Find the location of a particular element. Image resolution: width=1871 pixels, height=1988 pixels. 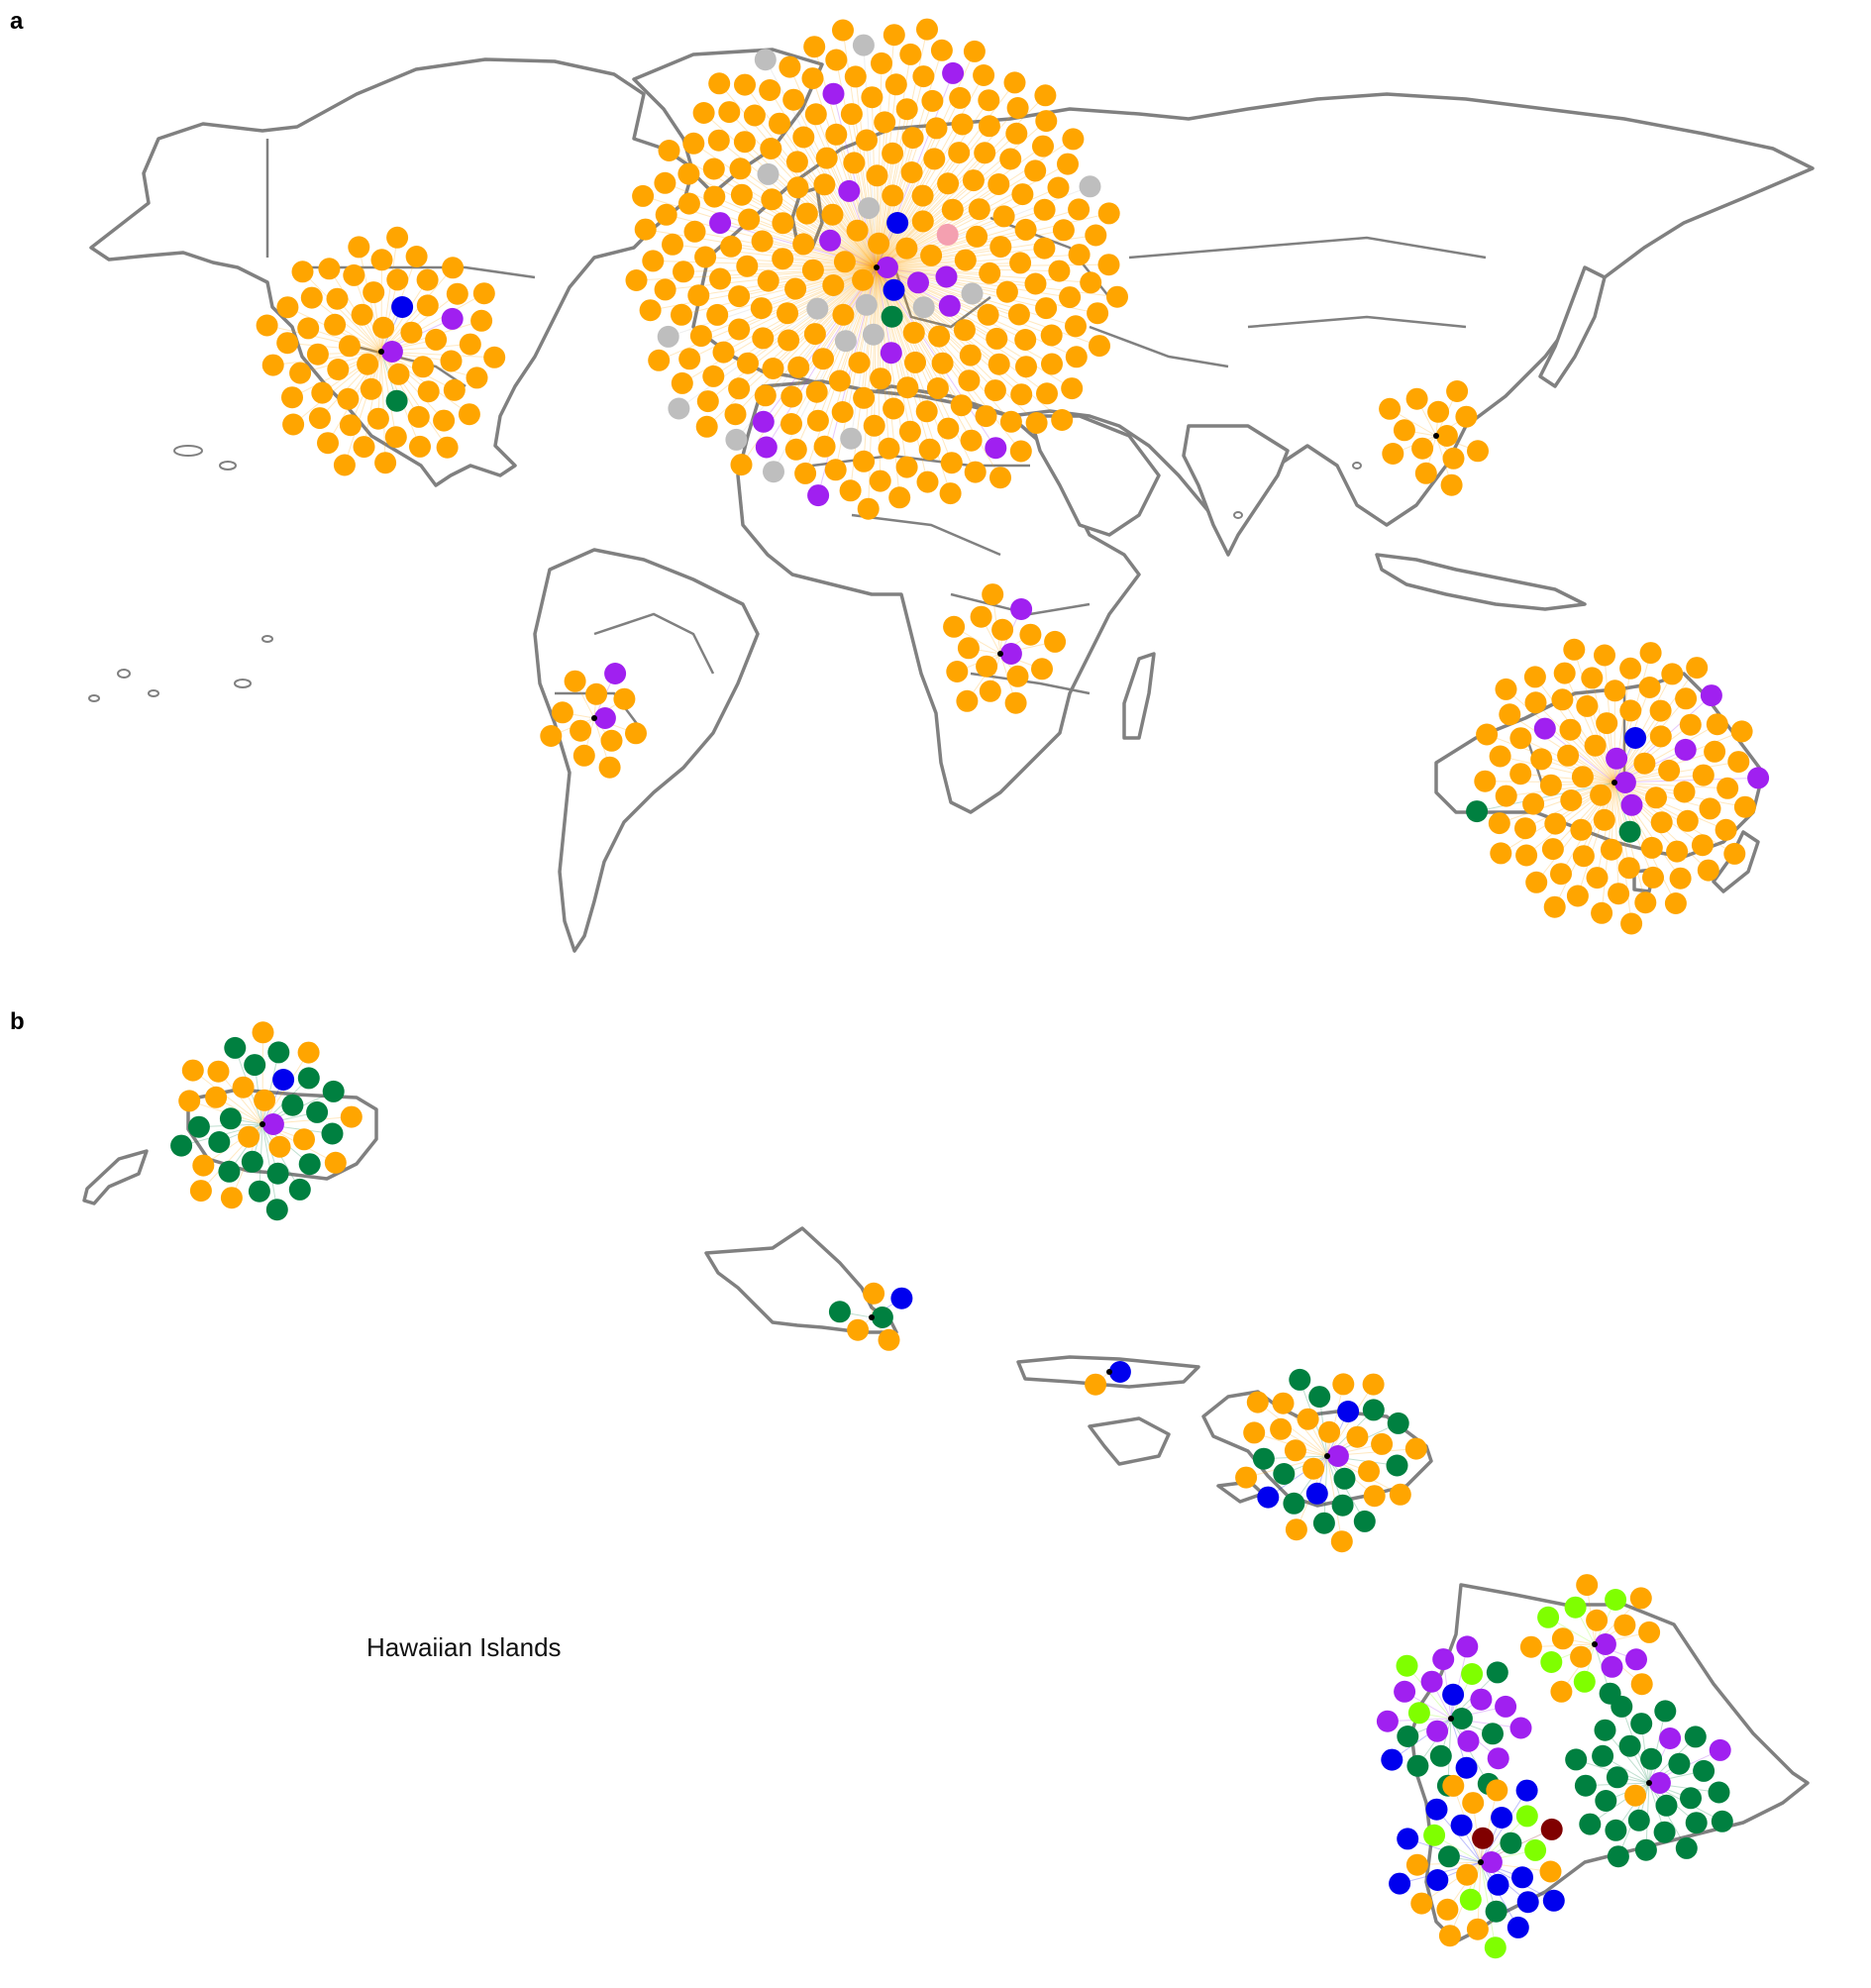

small-islands is located at coordinates (725, 573).